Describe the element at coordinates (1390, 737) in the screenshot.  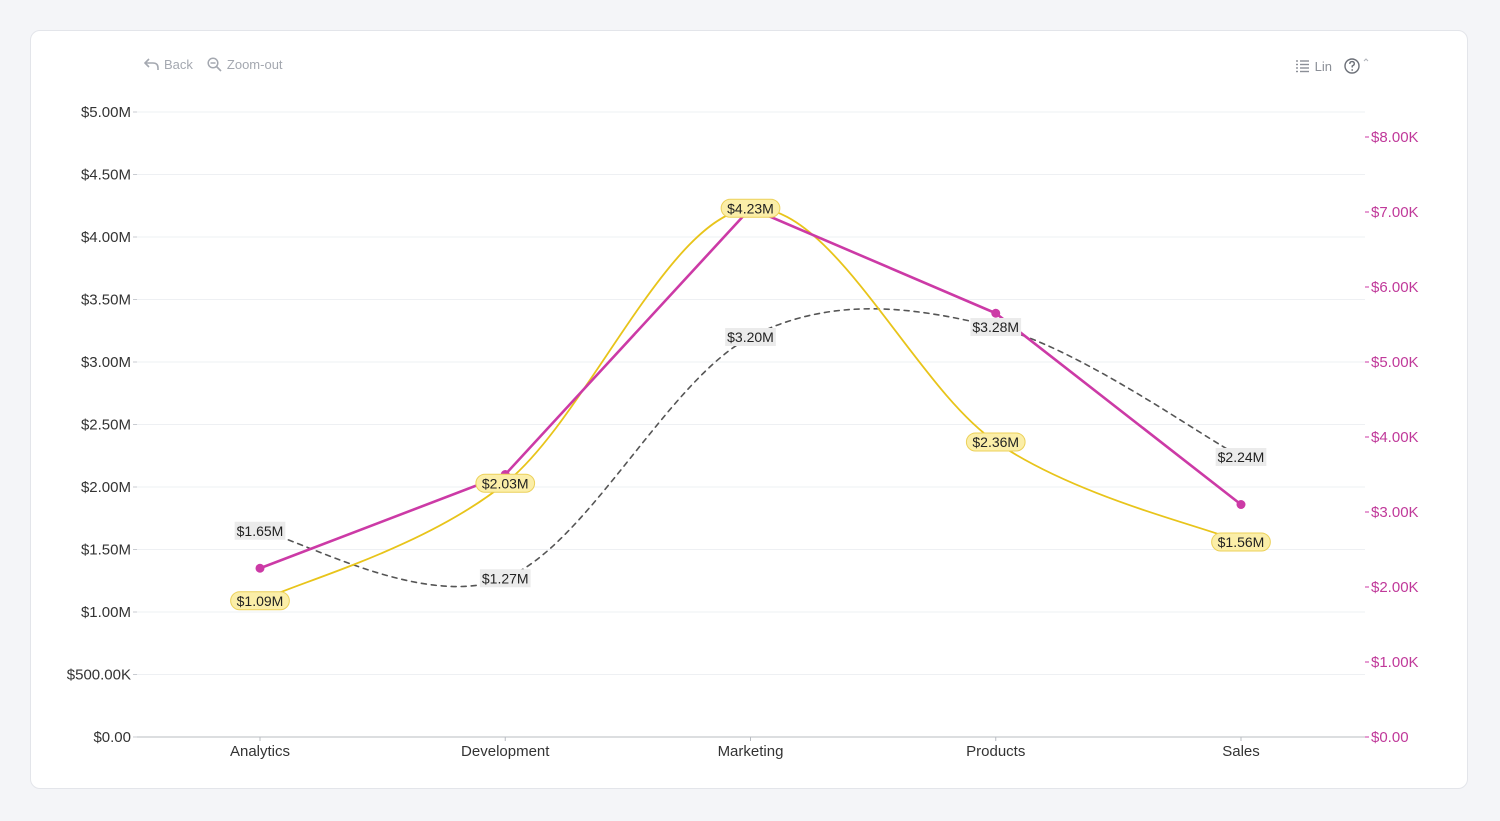
I see `y-right-tick-label: $0.00` at that location.